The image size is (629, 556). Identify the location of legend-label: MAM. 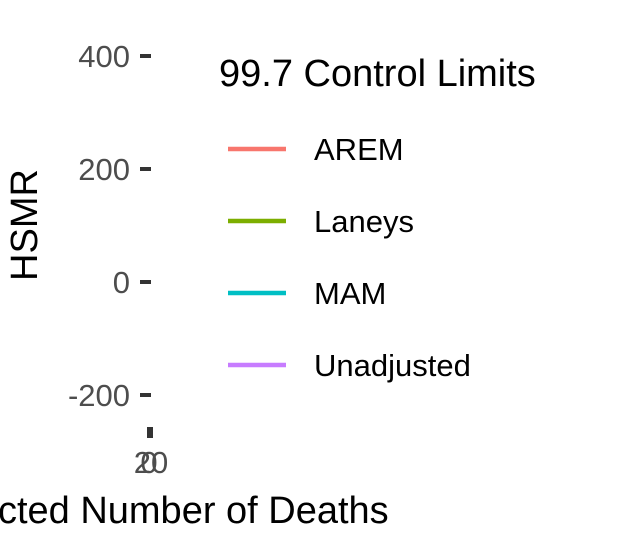
(350, 293).